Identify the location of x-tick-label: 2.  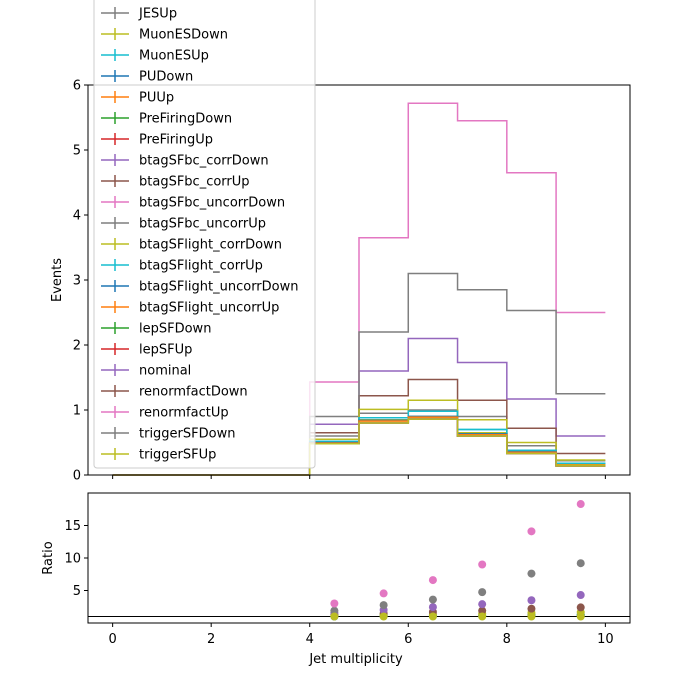
(211, 639).